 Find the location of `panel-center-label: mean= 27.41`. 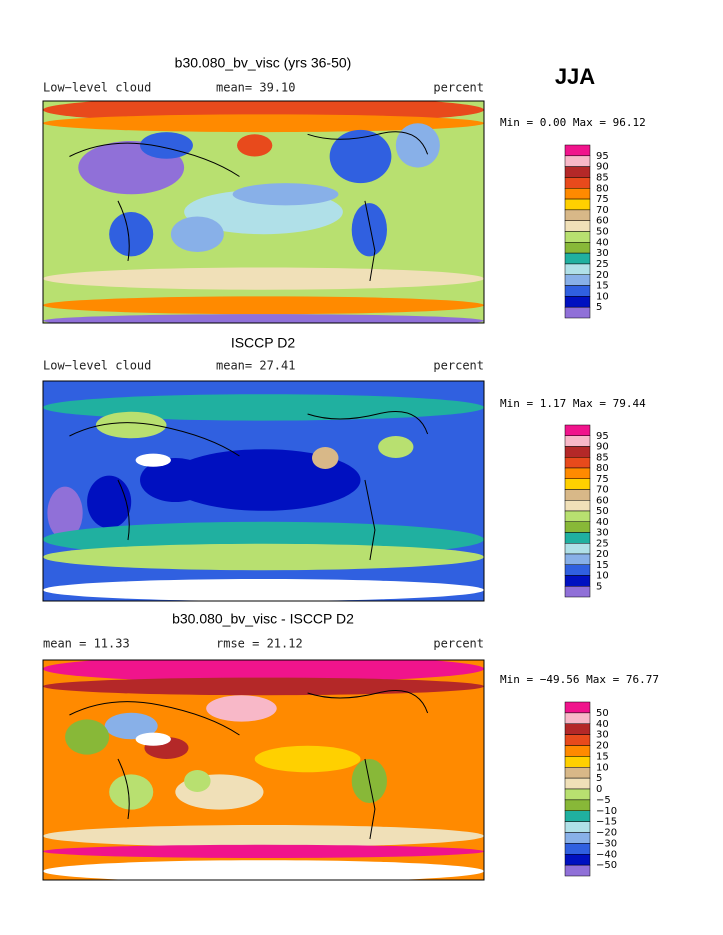

panel-center-label: mean= 27.41 is located at coordinates (255, 366).